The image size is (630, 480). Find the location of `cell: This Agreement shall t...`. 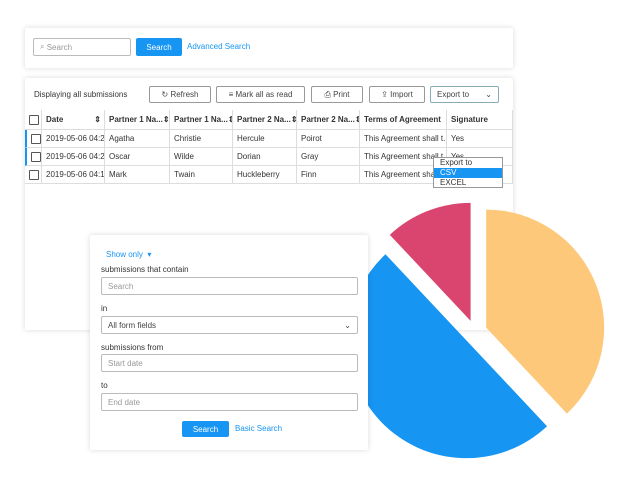

cell: This Agreement shall t... is located at coordinates (403, 139).